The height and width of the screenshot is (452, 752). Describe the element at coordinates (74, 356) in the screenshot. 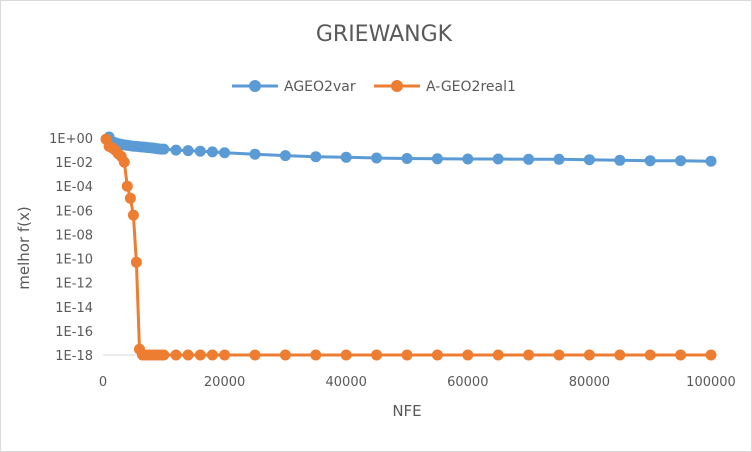

I see `y-tick-label: 1E-18` at that location.